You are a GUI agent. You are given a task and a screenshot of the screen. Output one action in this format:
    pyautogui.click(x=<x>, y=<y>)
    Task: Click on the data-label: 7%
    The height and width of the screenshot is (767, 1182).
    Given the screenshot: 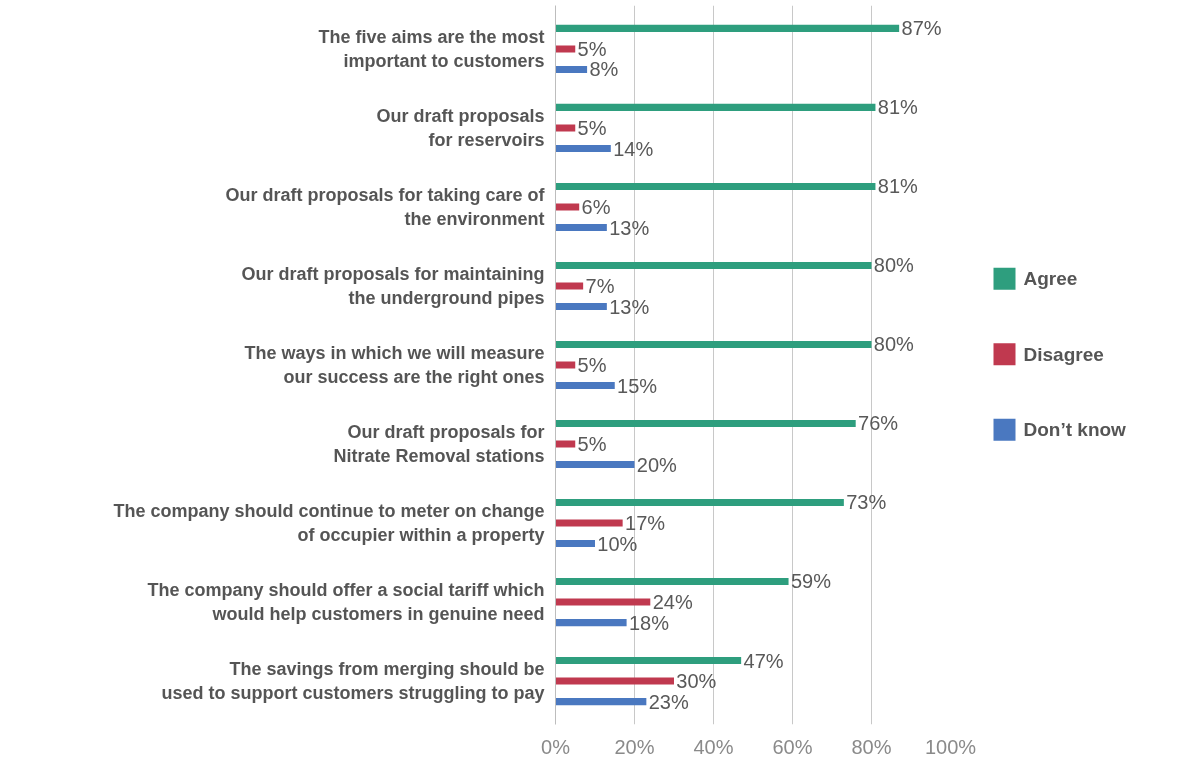 What is the action you would take?
    pyautogui.click(x=600, y=285)
    